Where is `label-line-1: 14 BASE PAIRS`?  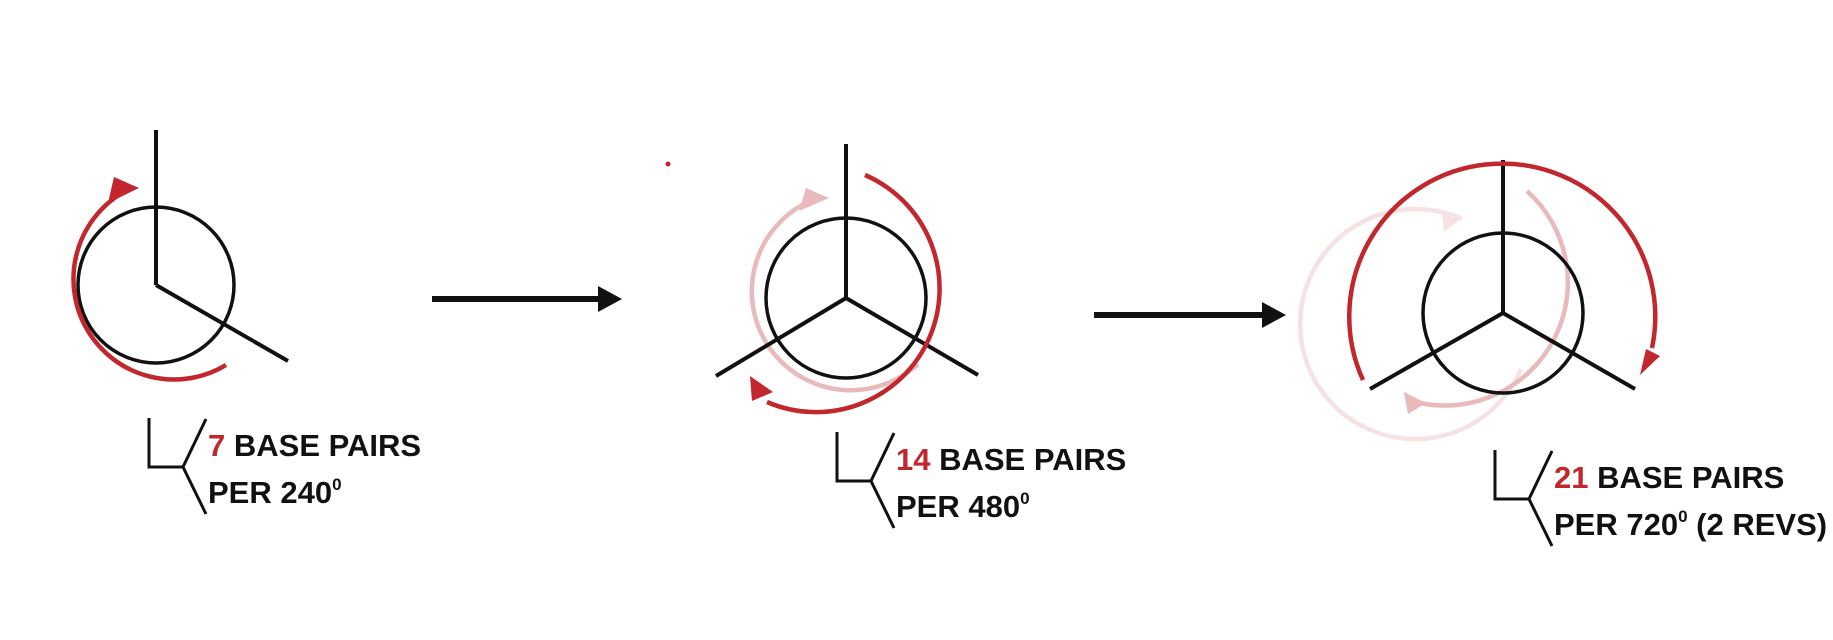
label-line-1: 14 BASE PAIRS is located at coordinates (1011, 459).